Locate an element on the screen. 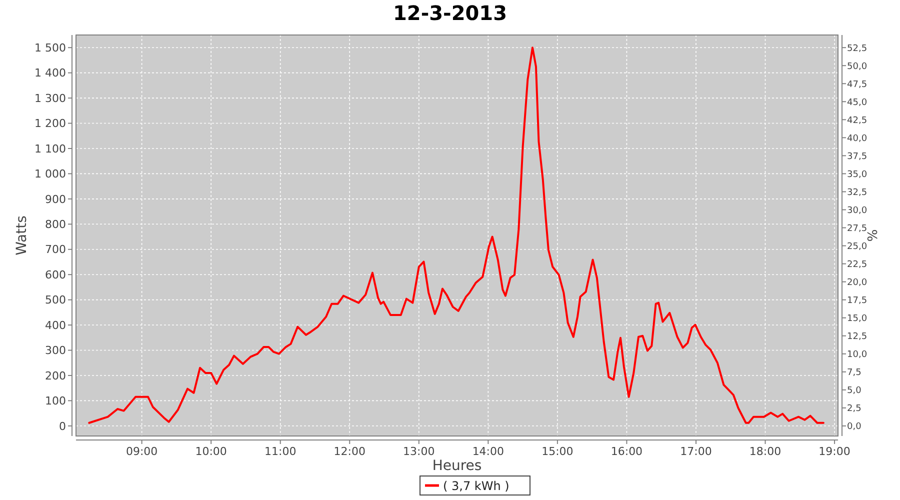 Image resolution: width=900 pixels, height=500 pixels. x-tick-label: 13:00 is located at coordinates (419, 451).